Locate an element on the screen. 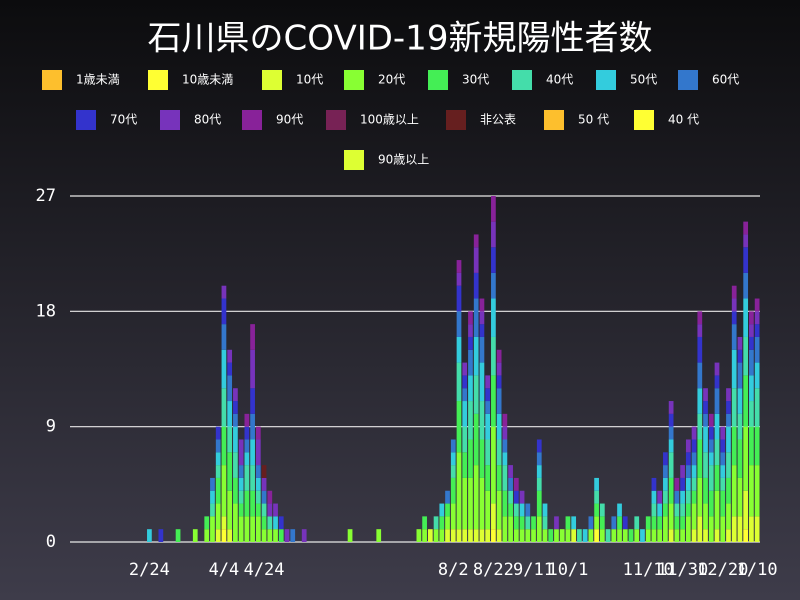  legend-label: 1歳未満 is located at coordinates (98, 80).